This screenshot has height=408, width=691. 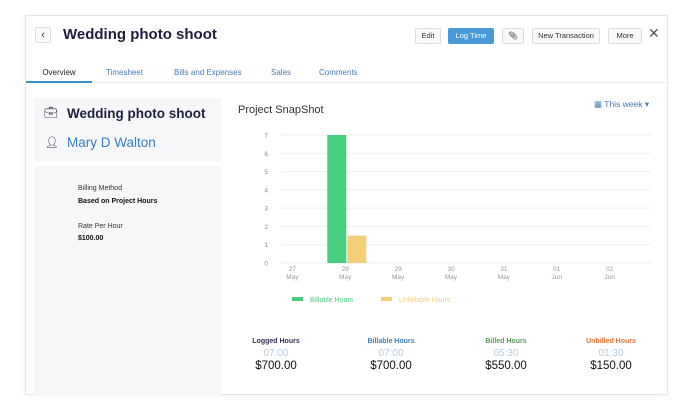 What do you see at coordinates (425, 300) in the screenshot?
I see `legend-label: Unbillable Hours` at bounding box center [425, 300].